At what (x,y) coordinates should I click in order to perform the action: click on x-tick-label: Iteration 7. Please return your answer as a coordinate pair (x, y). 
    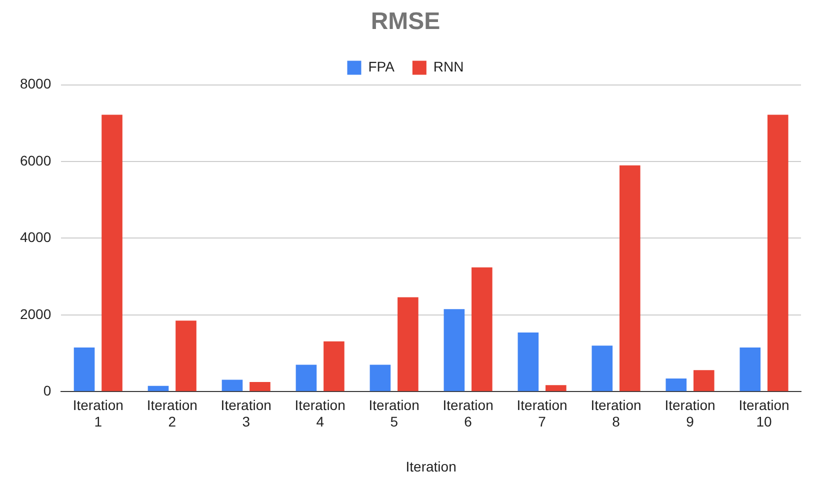
    Looking at the image, I should click on (542, 413).